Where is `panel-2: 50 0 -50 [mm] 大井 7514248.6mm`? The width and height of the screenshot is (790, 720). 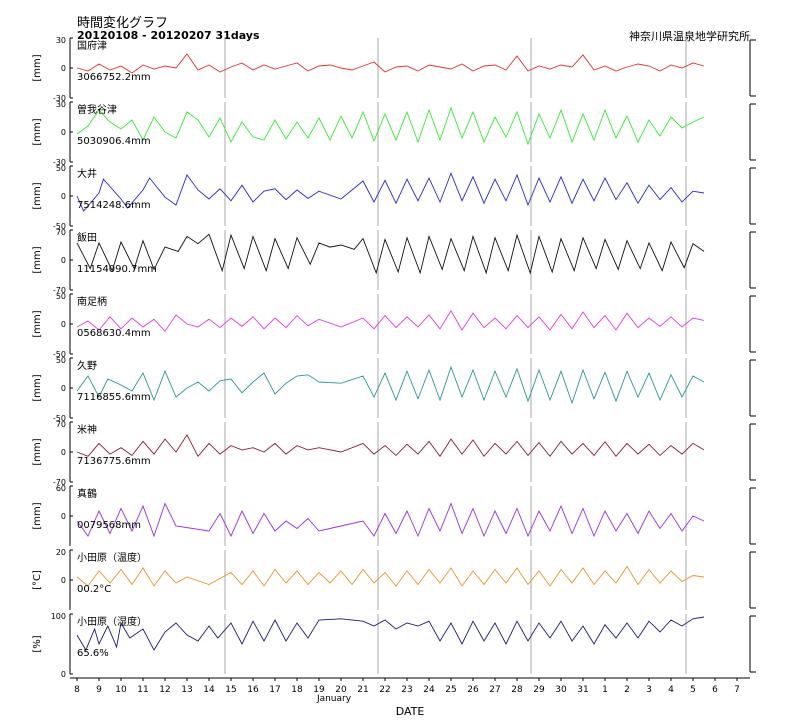 panel-2: 50 0 -50 [mm] 大井 7514248.6mm is located at coordinates (394, 197).